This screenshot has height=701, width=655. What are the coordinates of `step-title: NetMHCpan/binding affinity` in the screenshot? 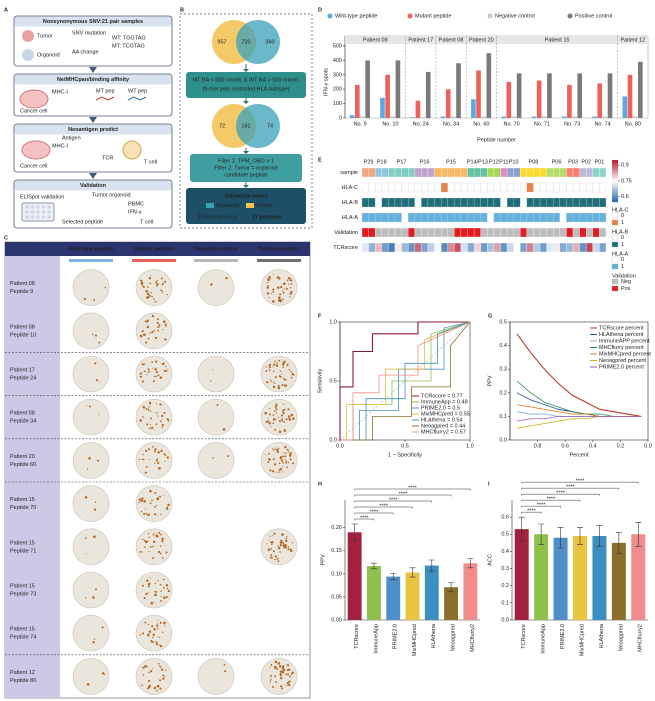 It's located at (93, 80).